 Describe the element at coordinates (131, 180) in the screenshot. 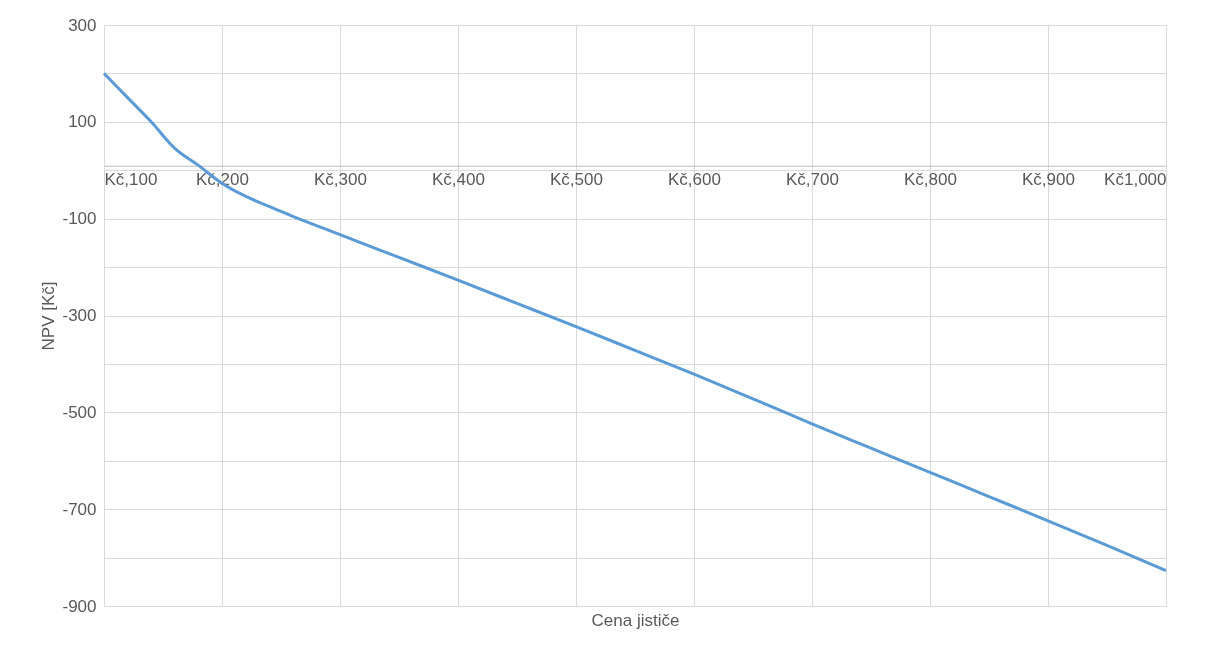

I see `x-tick-label: Kč,100` at that location.